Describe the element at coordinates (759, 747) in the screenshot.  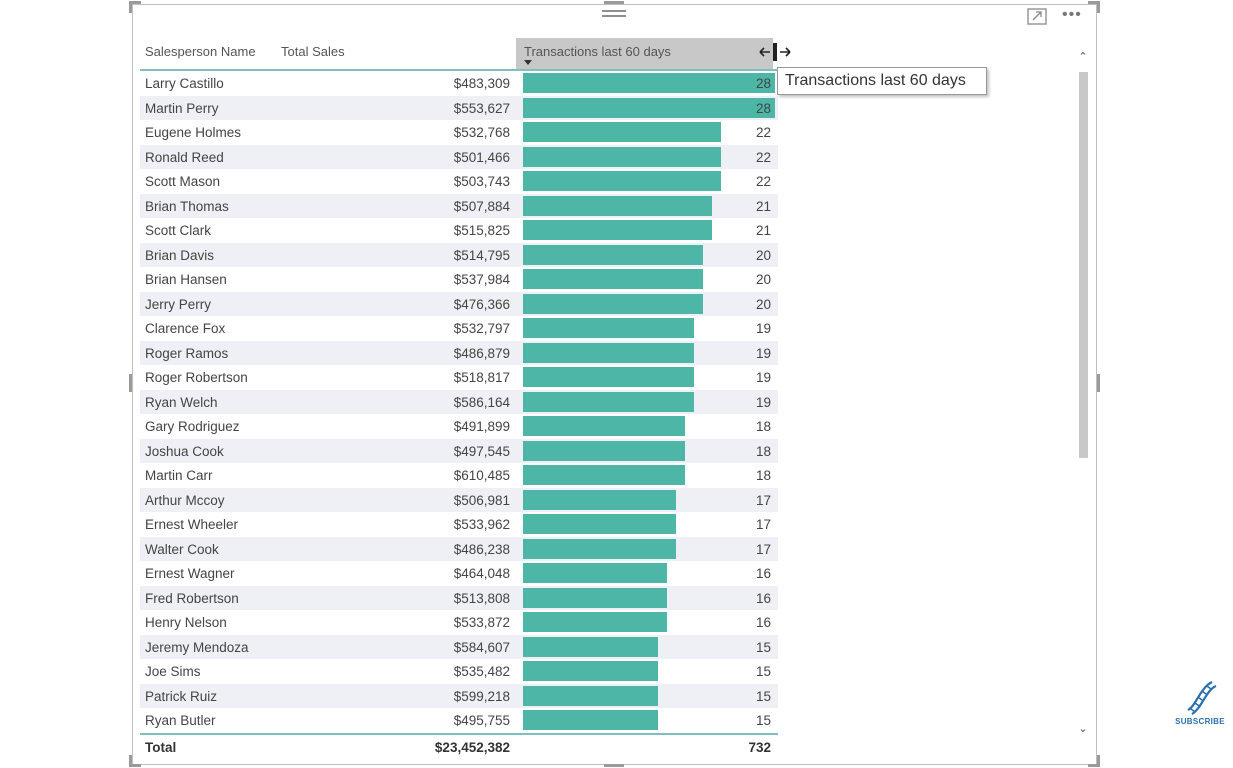
I see `total-transactions: 732` at that location.